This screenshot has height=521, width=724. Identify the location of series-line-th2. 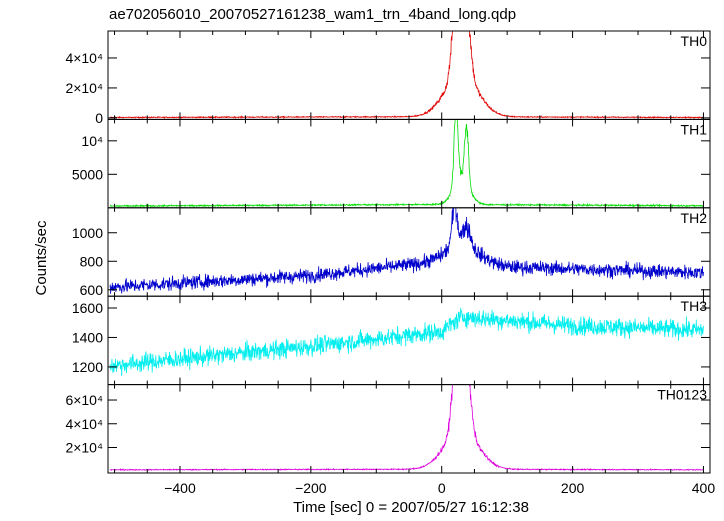
(406, 250).